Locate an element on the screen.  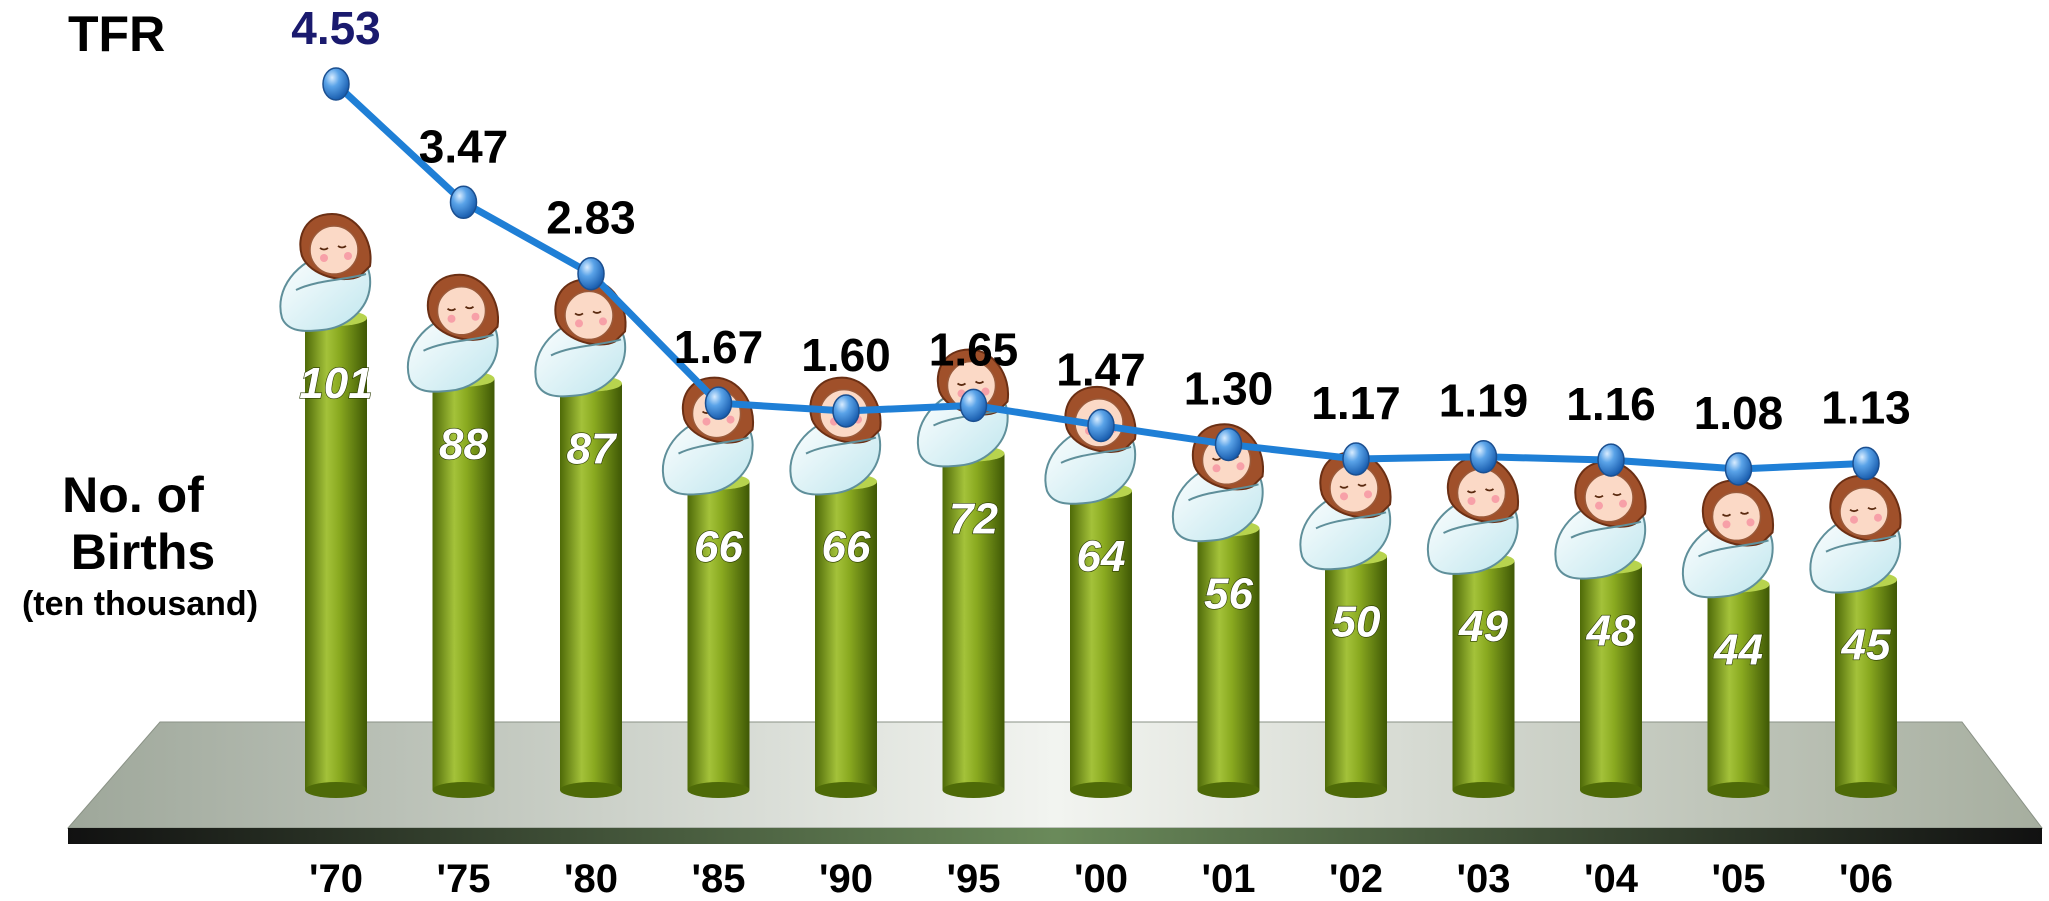
bar-12: 45 is located at coordinates (1855, 636).